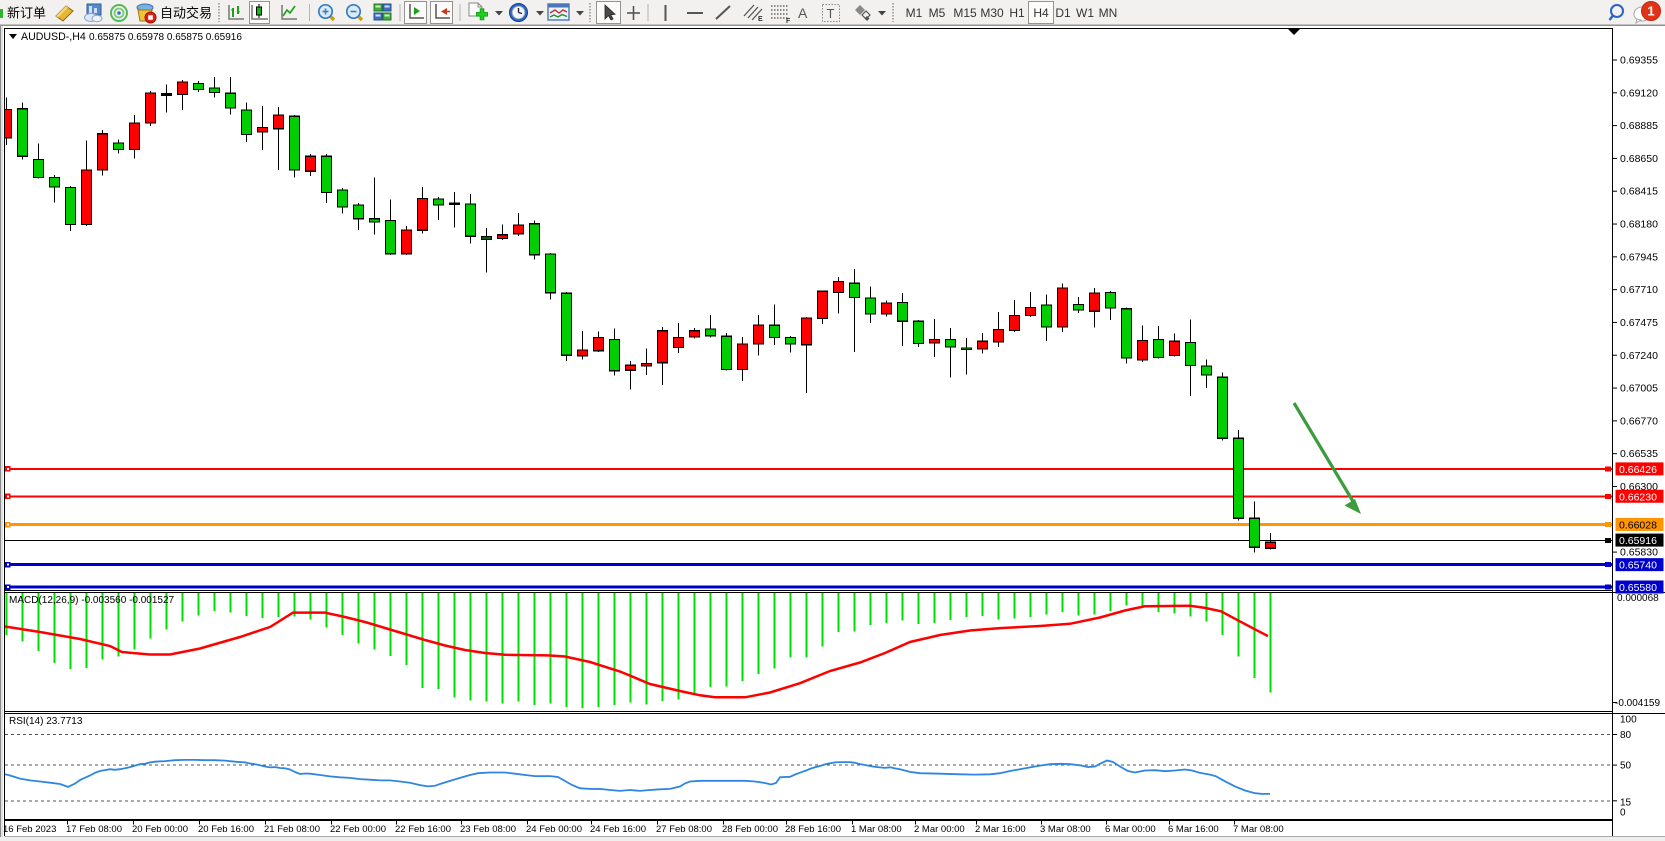 The height and width of the screenshot is (841, 1665). Describe the element at coordinates (1639, 421) in the screenshot. I see `svg-text: 0.66770` at that location.